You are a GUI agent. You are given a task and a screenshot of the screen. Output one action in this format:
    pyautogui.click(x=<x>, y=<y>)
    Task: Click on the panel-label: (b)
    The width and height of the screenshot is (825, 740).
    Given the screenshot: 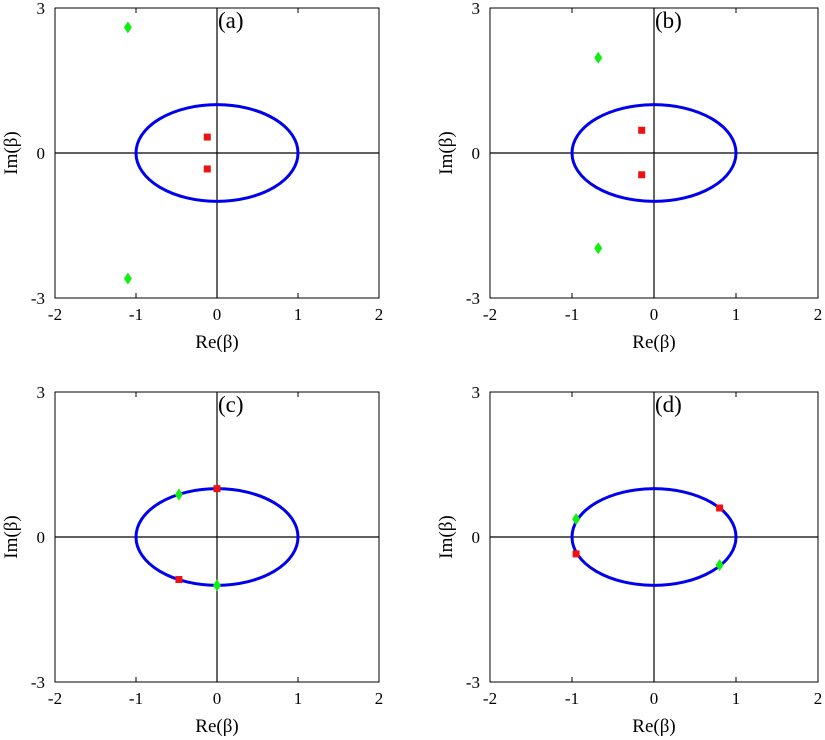 What is the action you would take?
    pyautogui.click(x=668, y=20)
    